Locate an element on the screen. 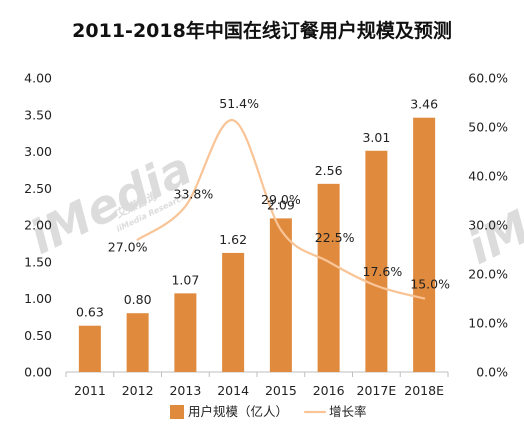 The width and height of the screenshot is (524, 446). x-tick-label: 2018E is located at coordinates (424, 390).